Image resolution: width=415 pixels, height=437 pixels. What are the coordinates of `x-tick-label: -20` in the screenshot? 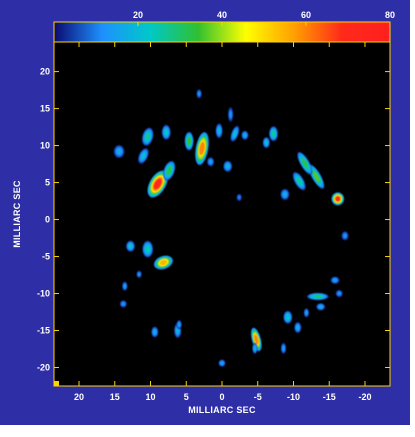 It's located at (364, 397).